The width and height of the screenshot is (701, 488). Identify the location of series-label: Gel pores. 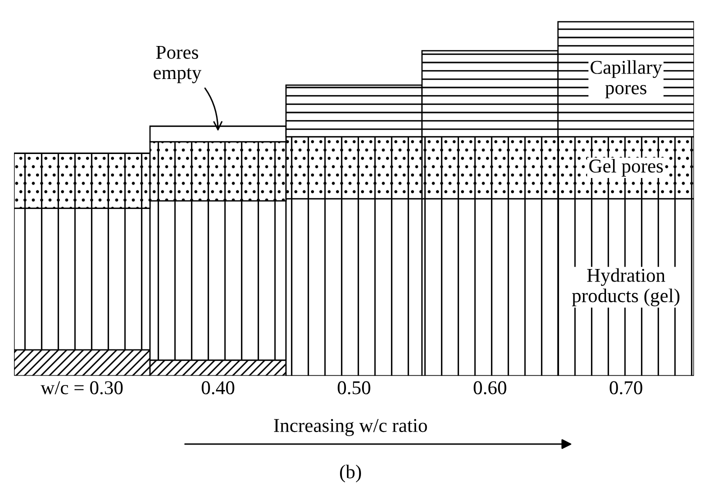
(626, 167).